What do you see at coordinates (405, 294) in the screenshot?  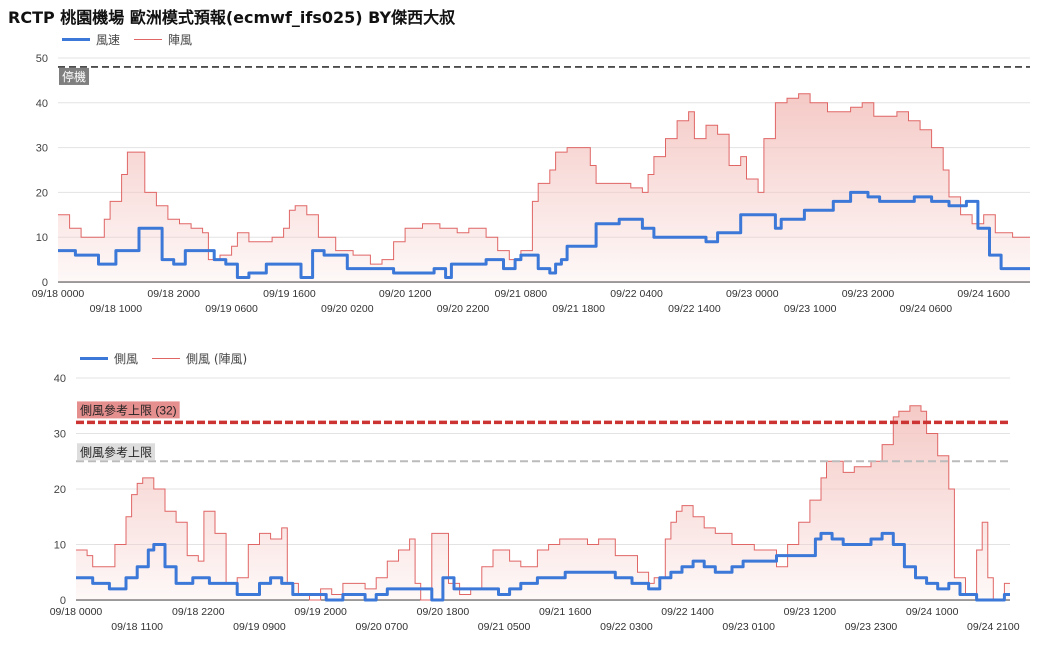 I see `c1-xtick-label: 09/20 1200` at bounding box center [405, 294].